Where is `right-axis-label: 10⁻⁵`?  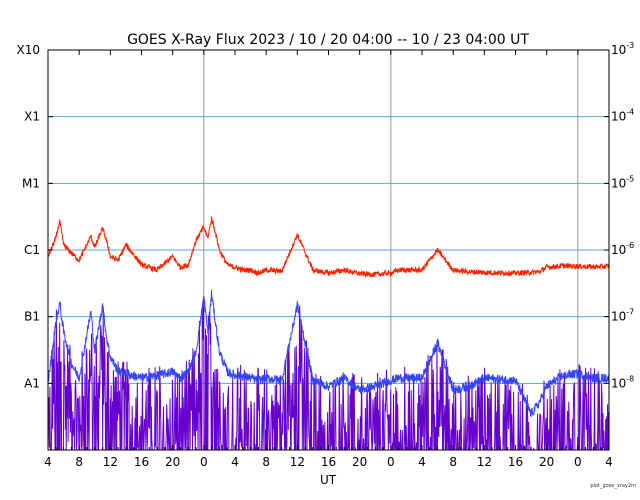 right-axis-label: 10⁻⁵ is located at coordinates (622, 182).